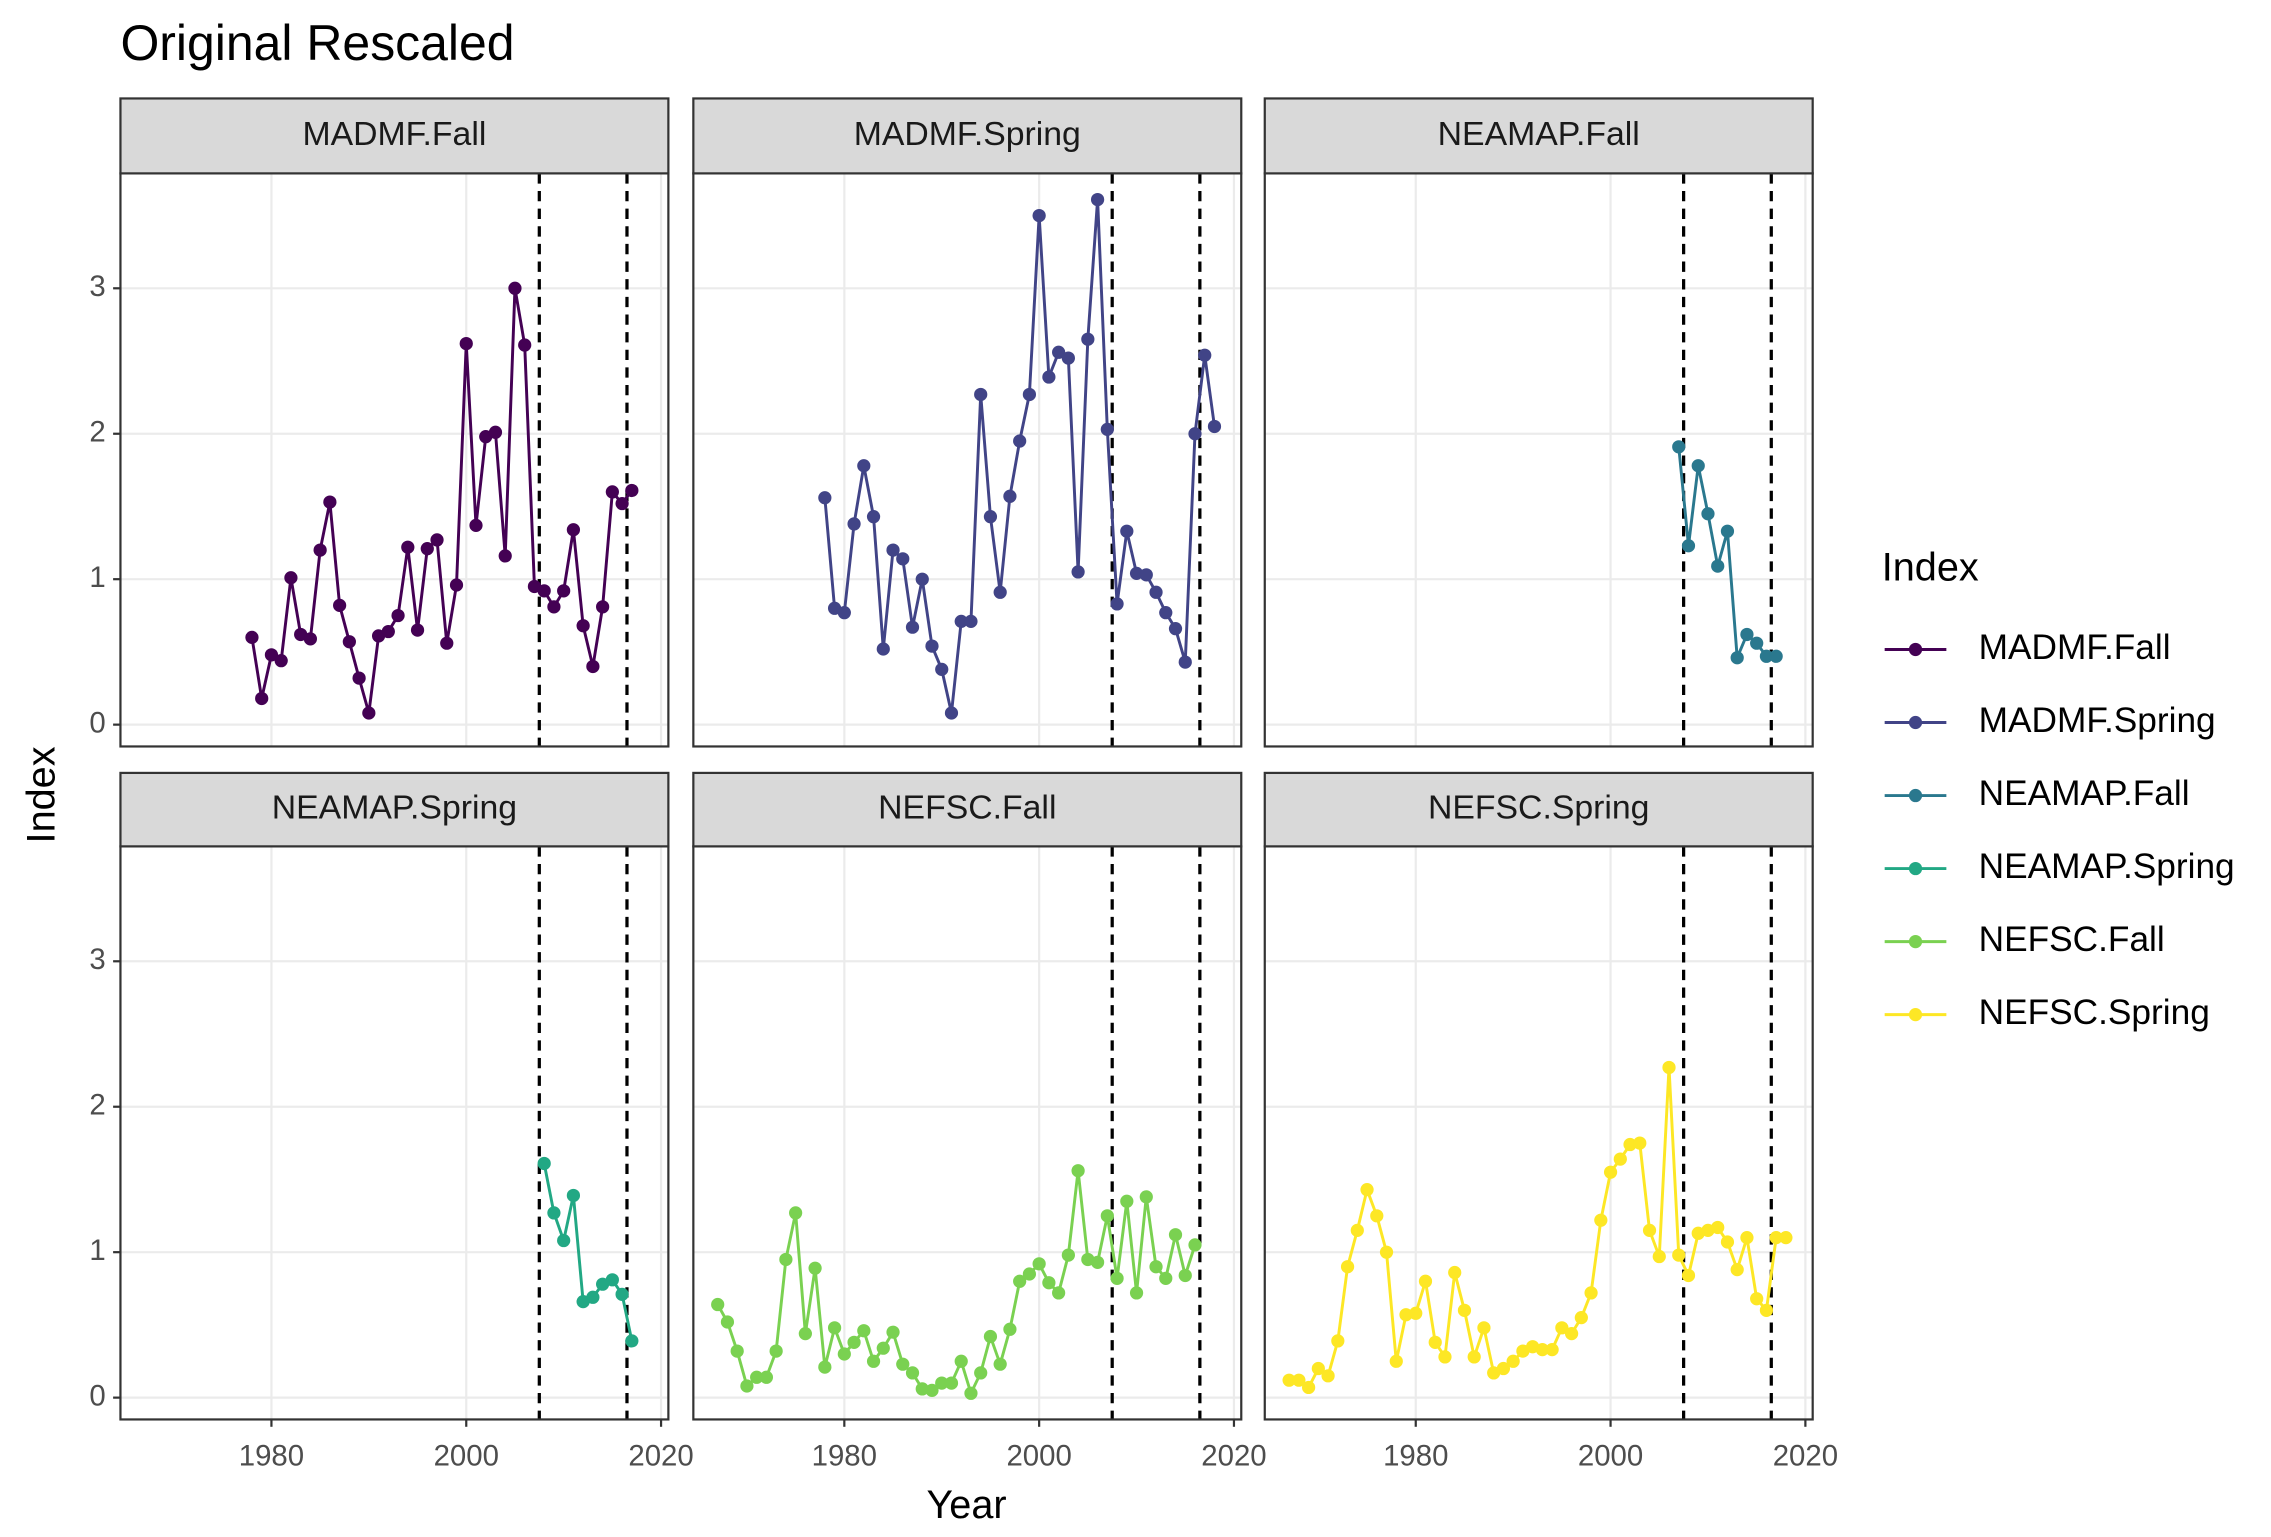 The image size is (2271, 1537). Describe the element at coordinates (317, 43) in the screenshot. I see `chart-title: Original Rescaled` at that location.